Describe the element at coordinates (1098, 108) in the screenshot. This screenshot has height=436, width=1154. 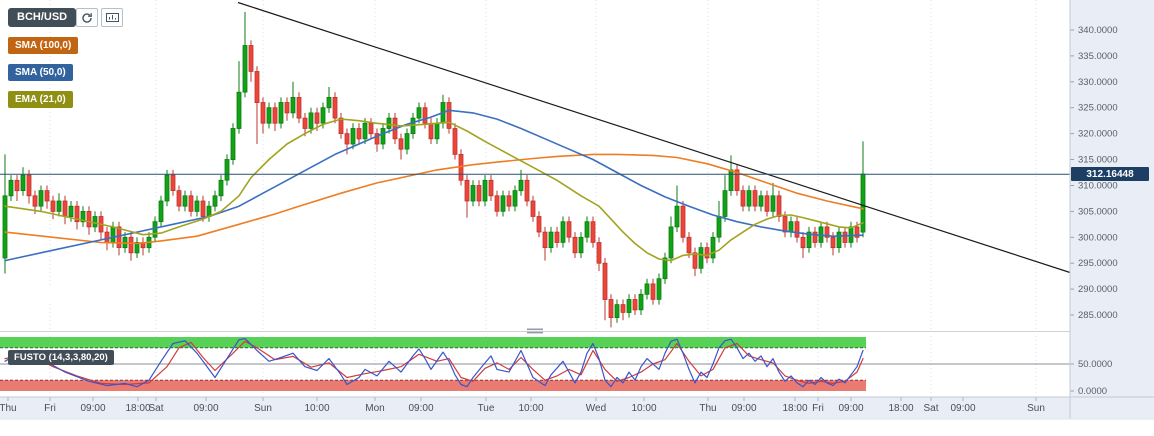
I see `svg-text: 325.0000` at that location.